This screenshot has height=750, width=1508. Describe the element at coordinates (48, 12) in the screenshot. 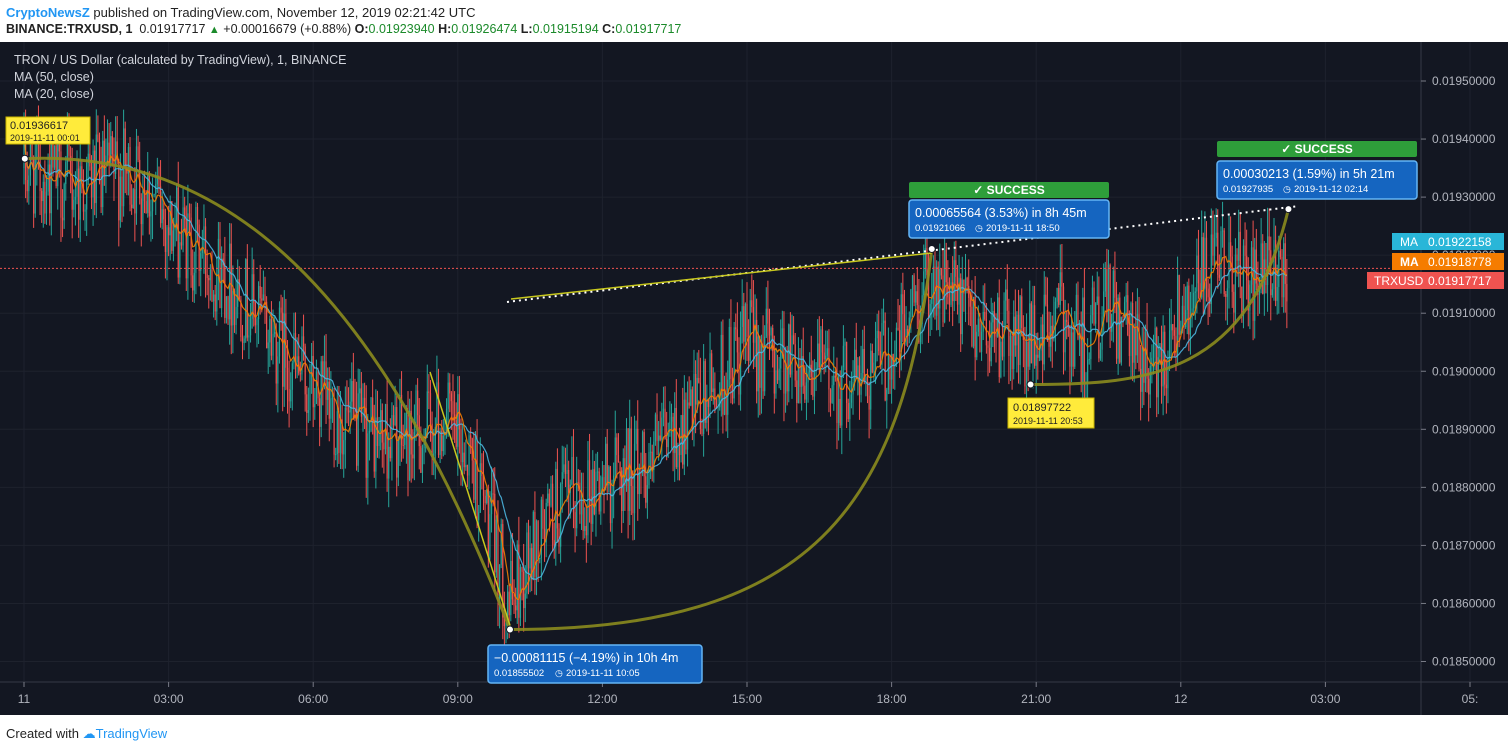

I see `publisher-link: CryptoNewsZ` at that location.